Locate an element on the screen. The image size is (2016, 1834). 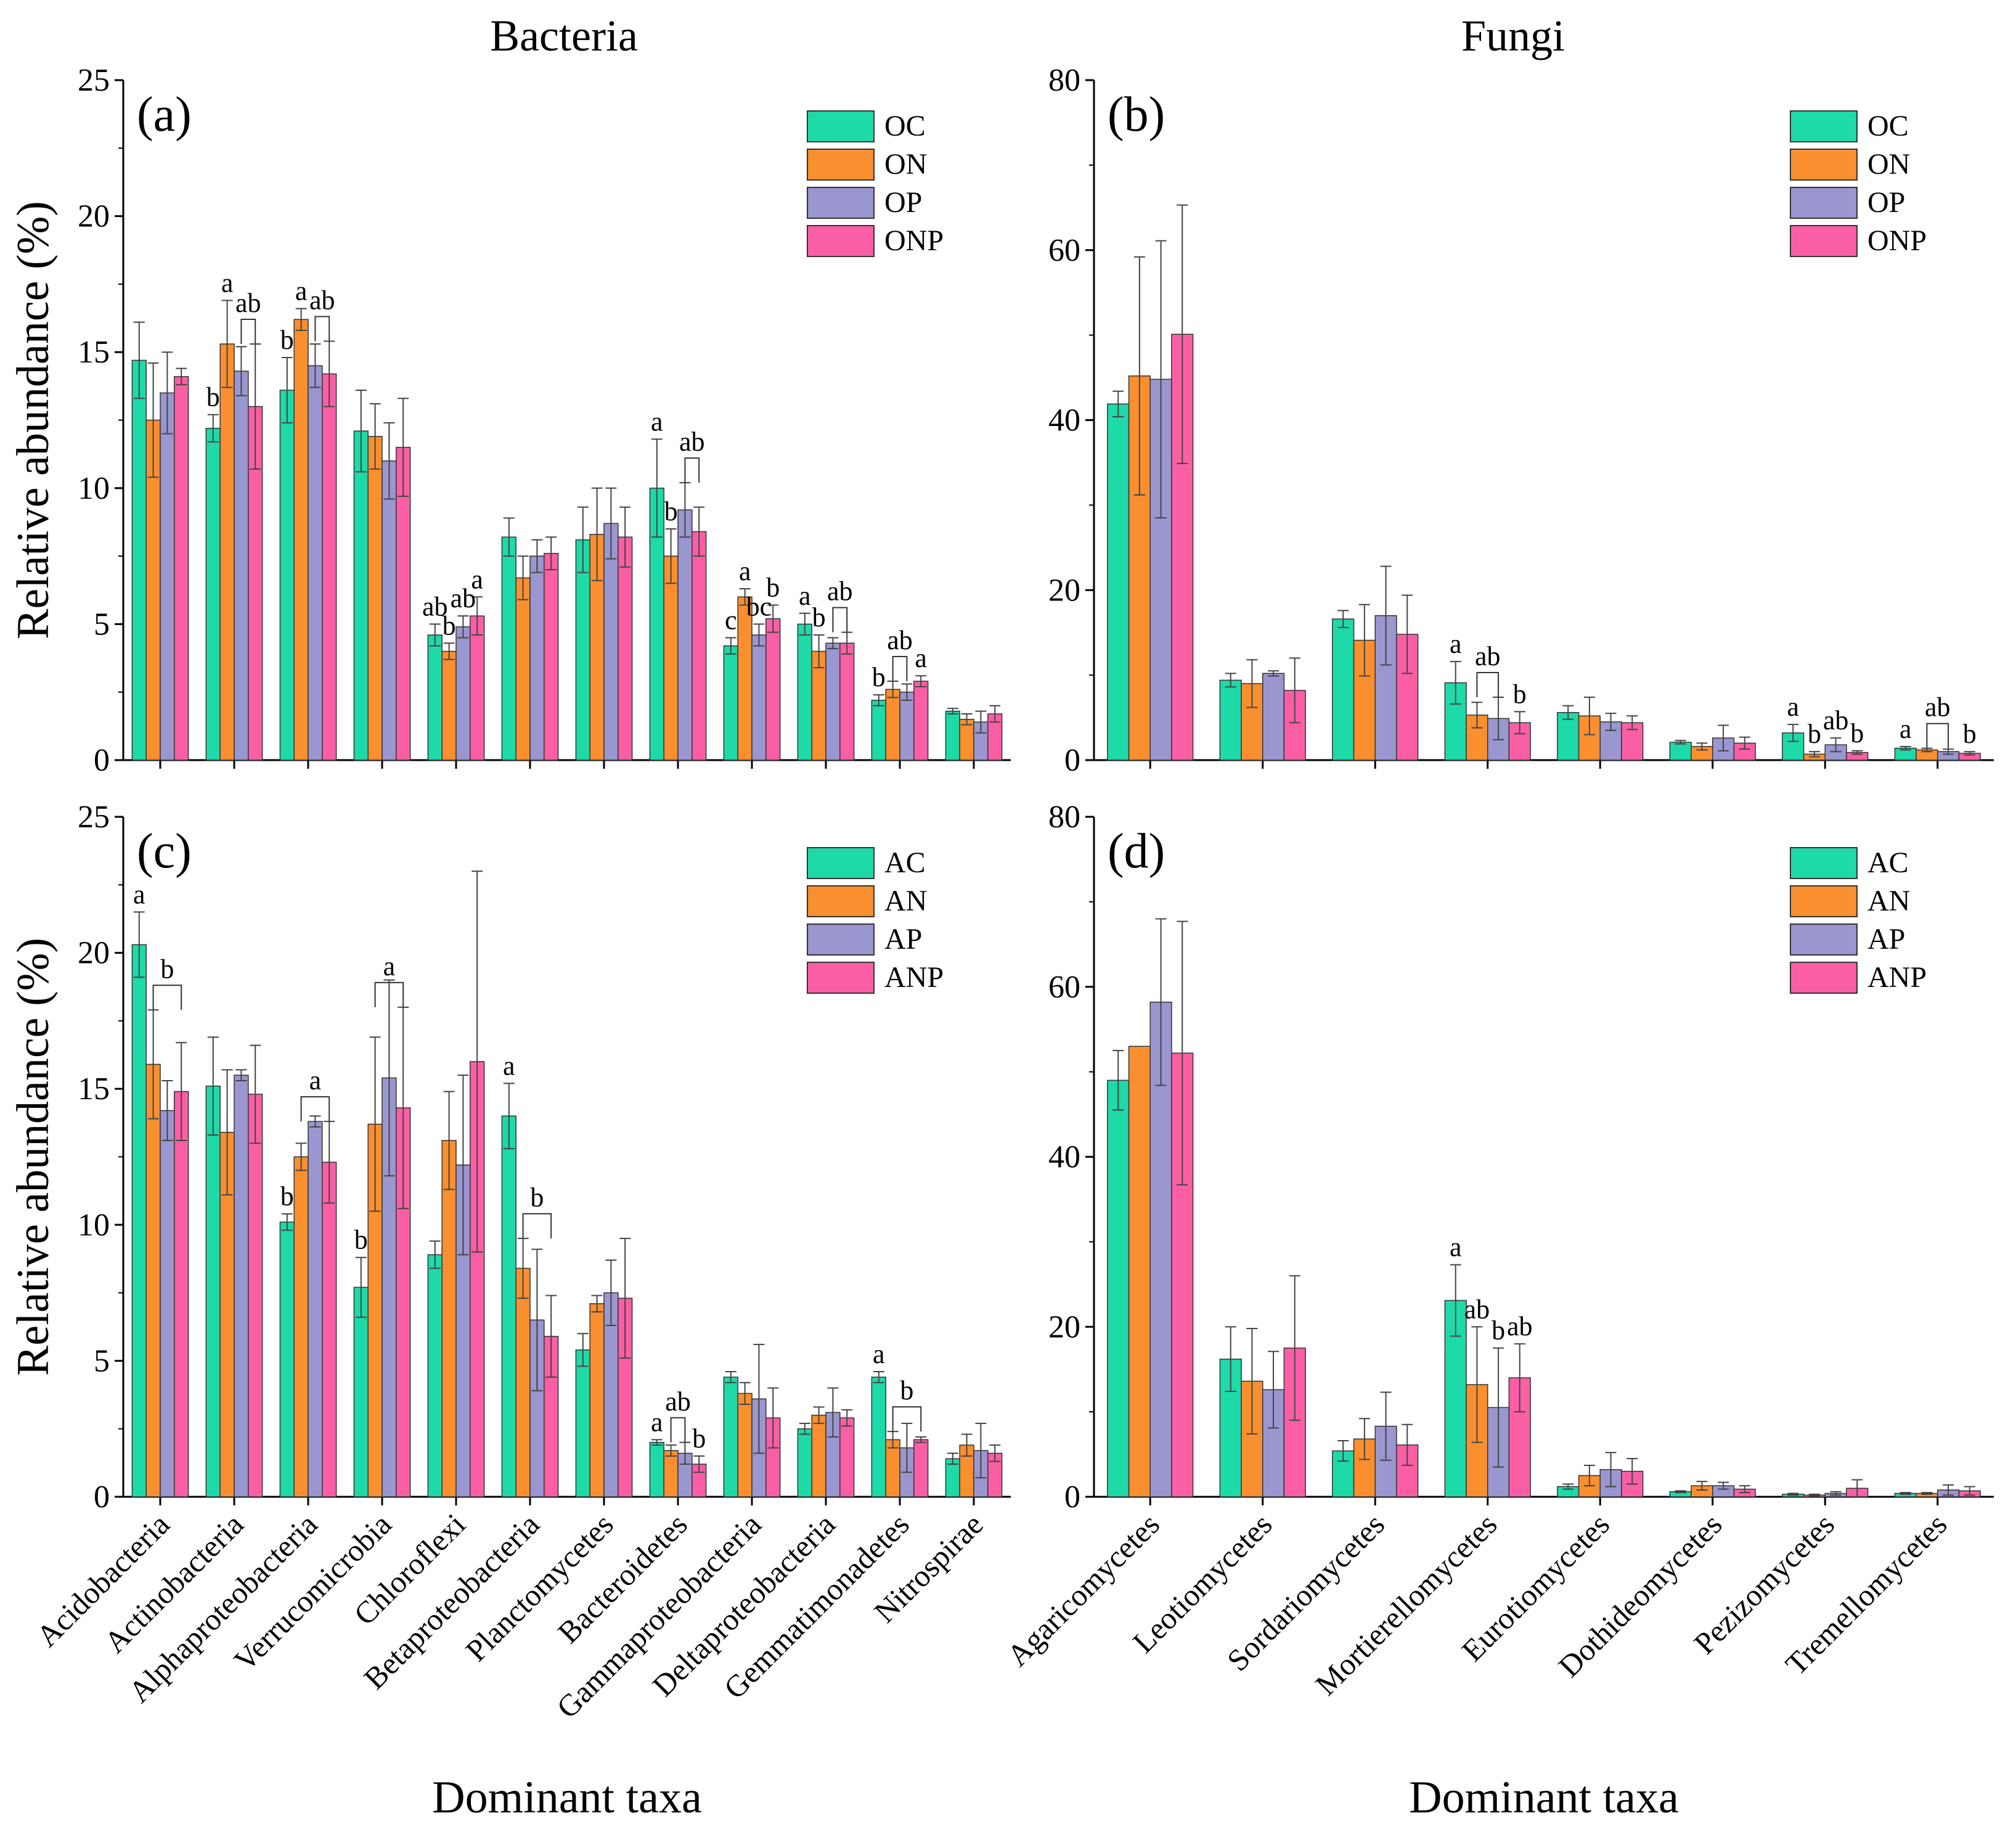
y-tick-label: 80 is located at coordinates (1064, 817).